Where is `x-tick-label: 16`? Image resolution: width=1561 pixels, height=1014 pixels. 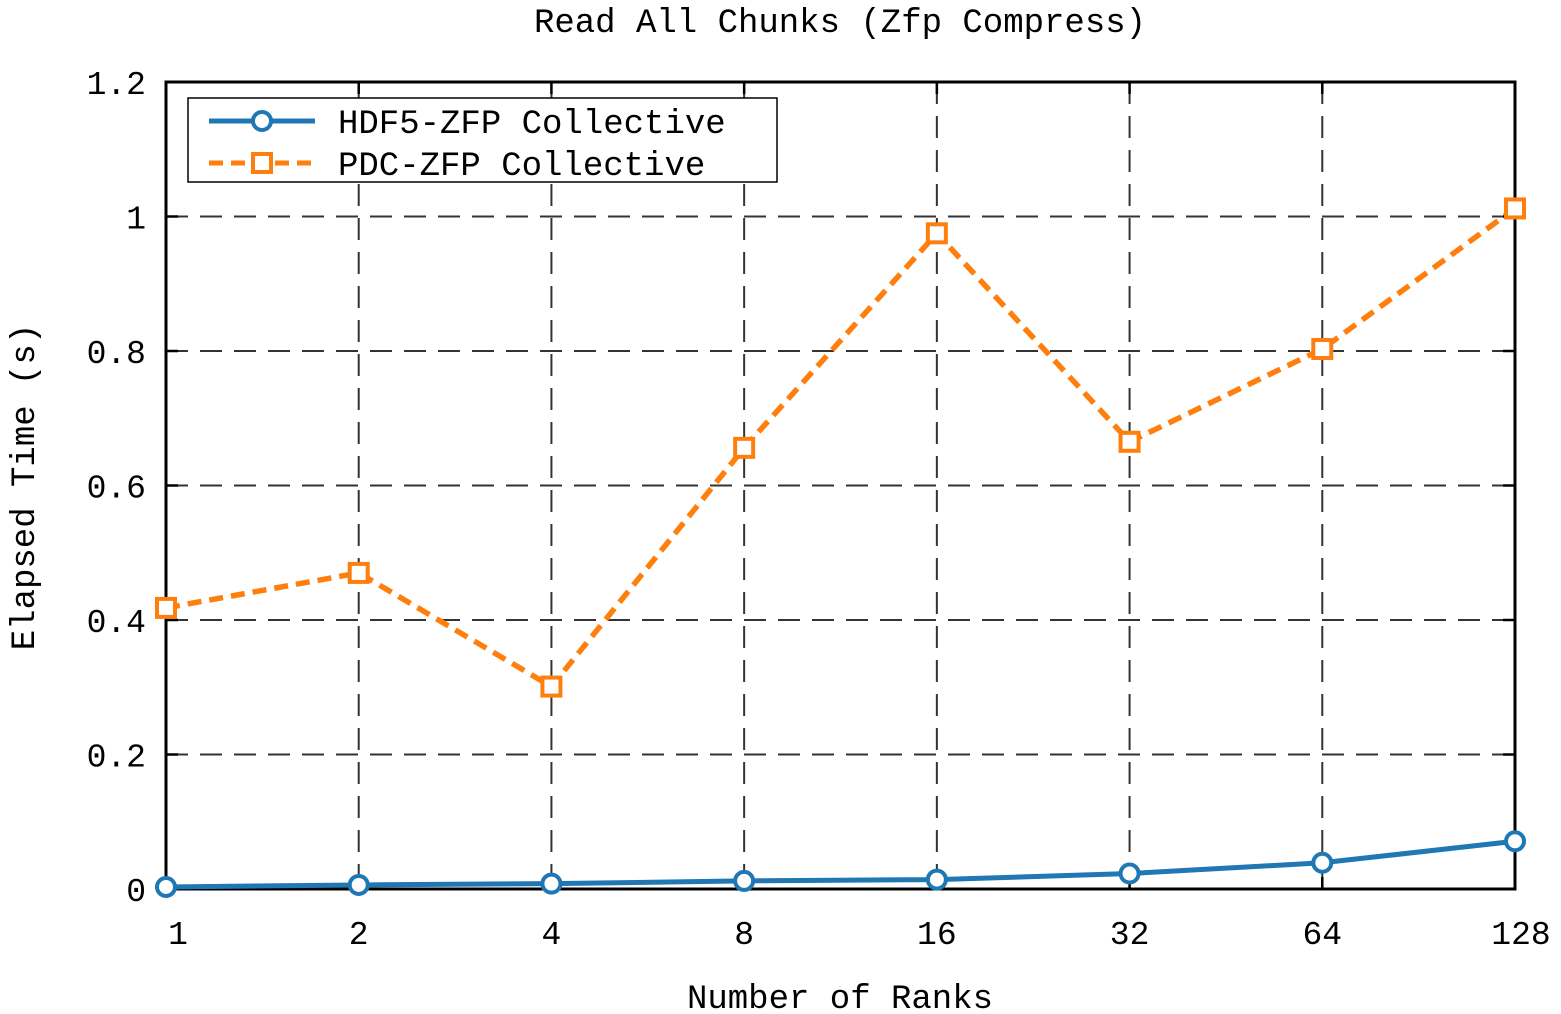 x-tick-label: 16 is located at coordinates (937, 935).